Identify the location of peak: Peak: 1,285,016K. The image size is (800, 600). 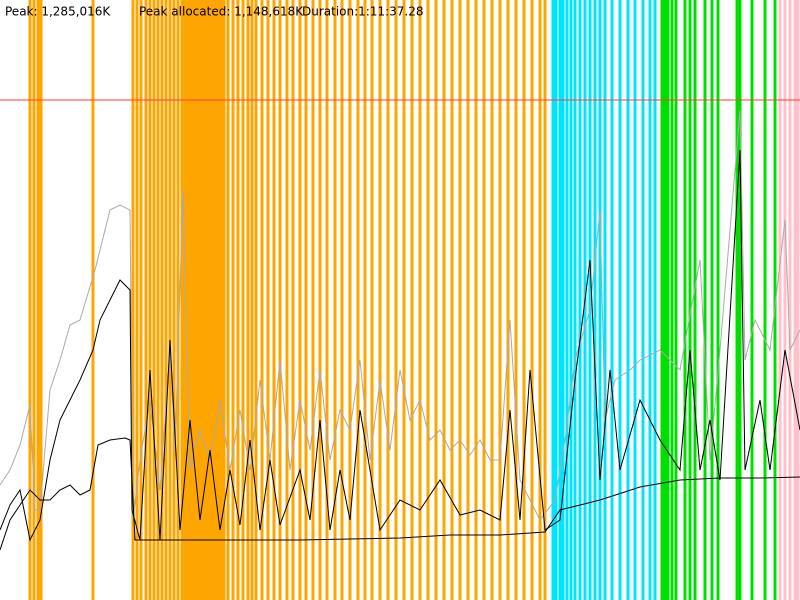
(58, 12).